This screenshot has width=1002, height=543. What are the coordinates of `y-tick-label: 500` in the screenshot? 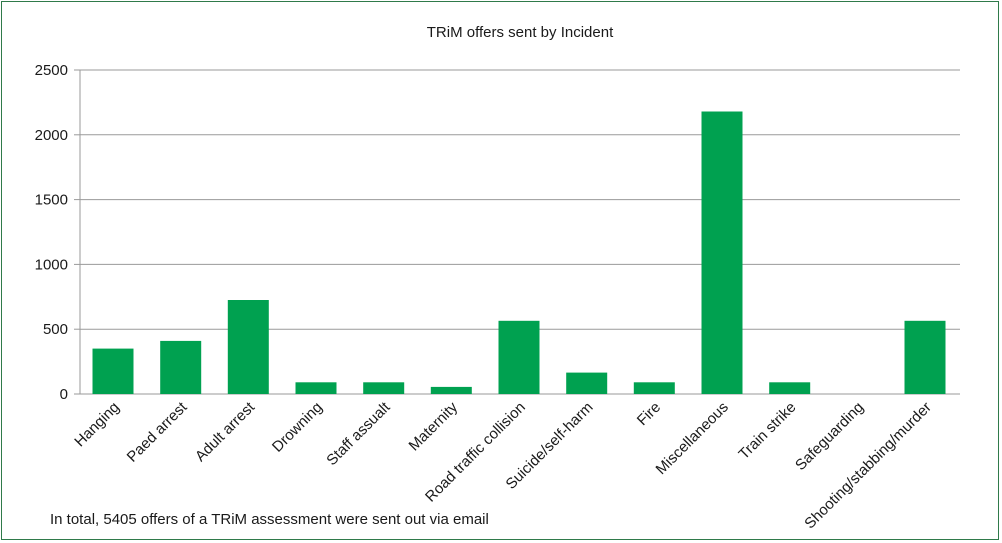 It's located at (55, 329).